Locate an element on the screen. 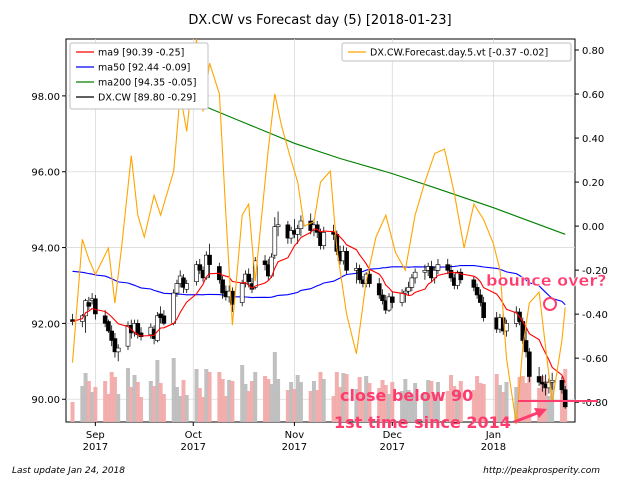 The image size is (640, 480). annotation-bounce-over: bounce over? is located at coordinates (546, 280).